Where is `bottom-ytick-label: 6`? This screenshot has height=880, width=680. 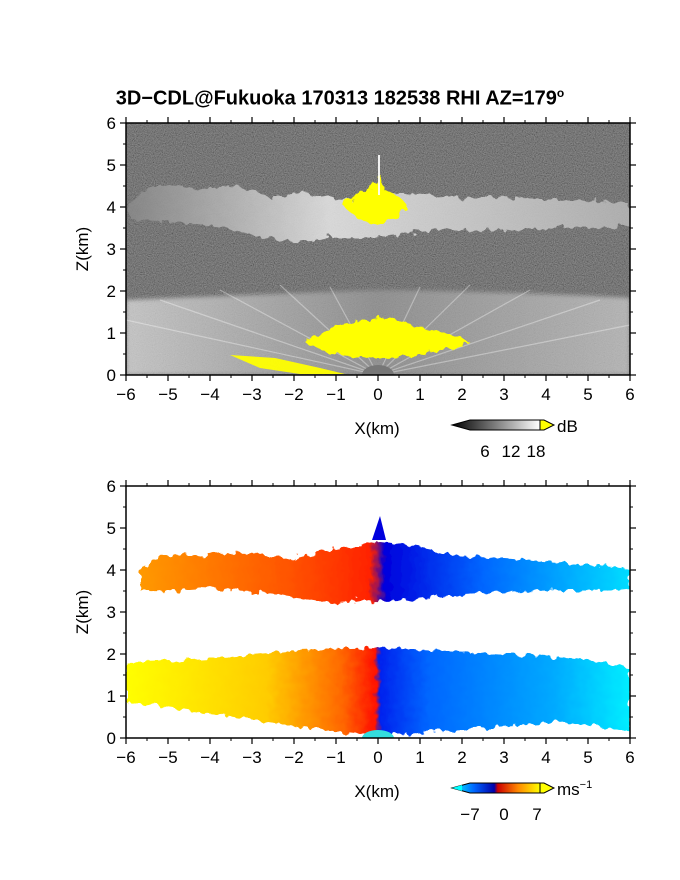 bottom-ytick-label: 6 is located at coordinates (111, 486).